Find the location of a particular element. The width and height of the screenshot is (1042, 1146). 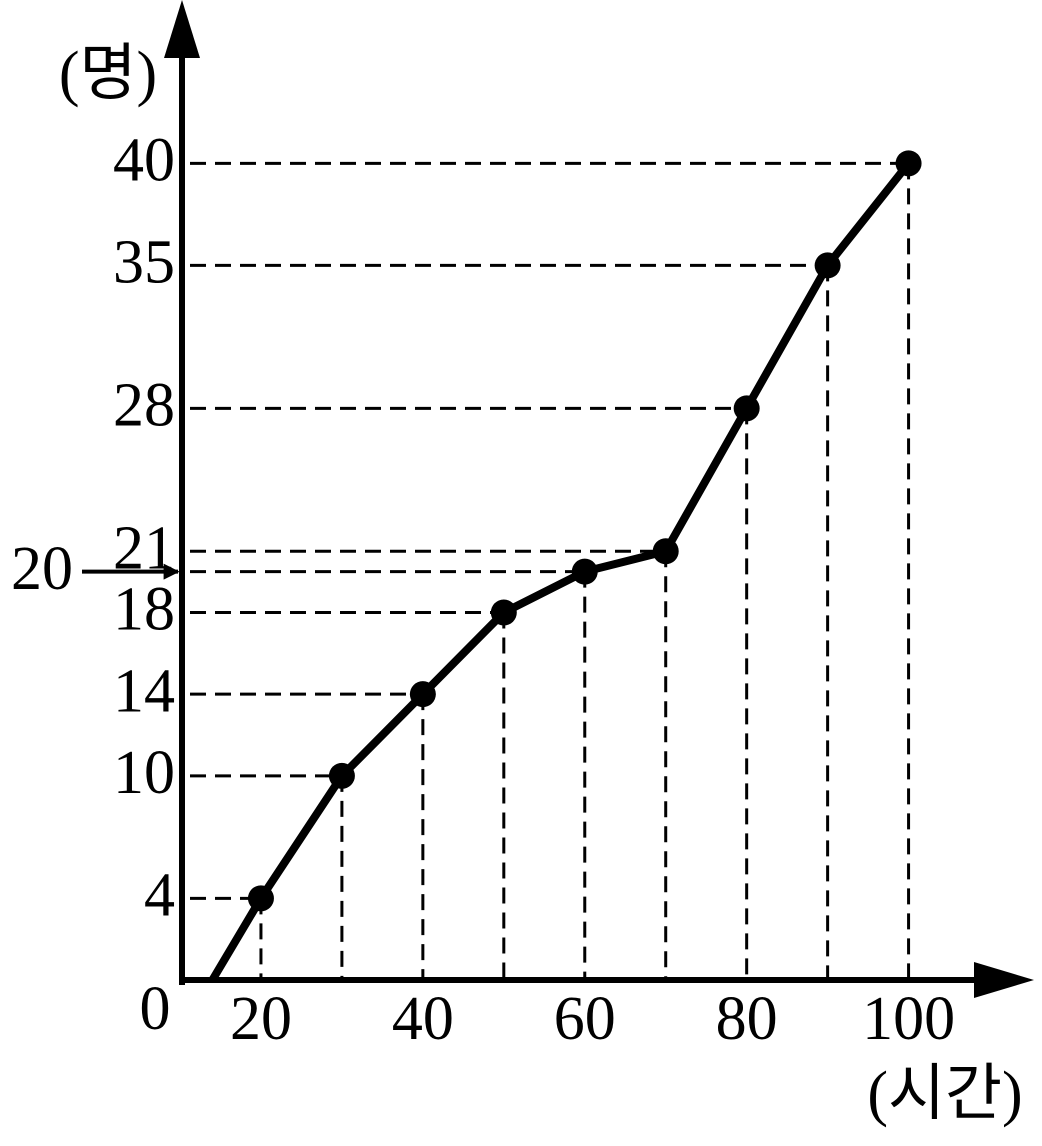

x-axis-label: (시간) is located at coordinates (944, 1094).